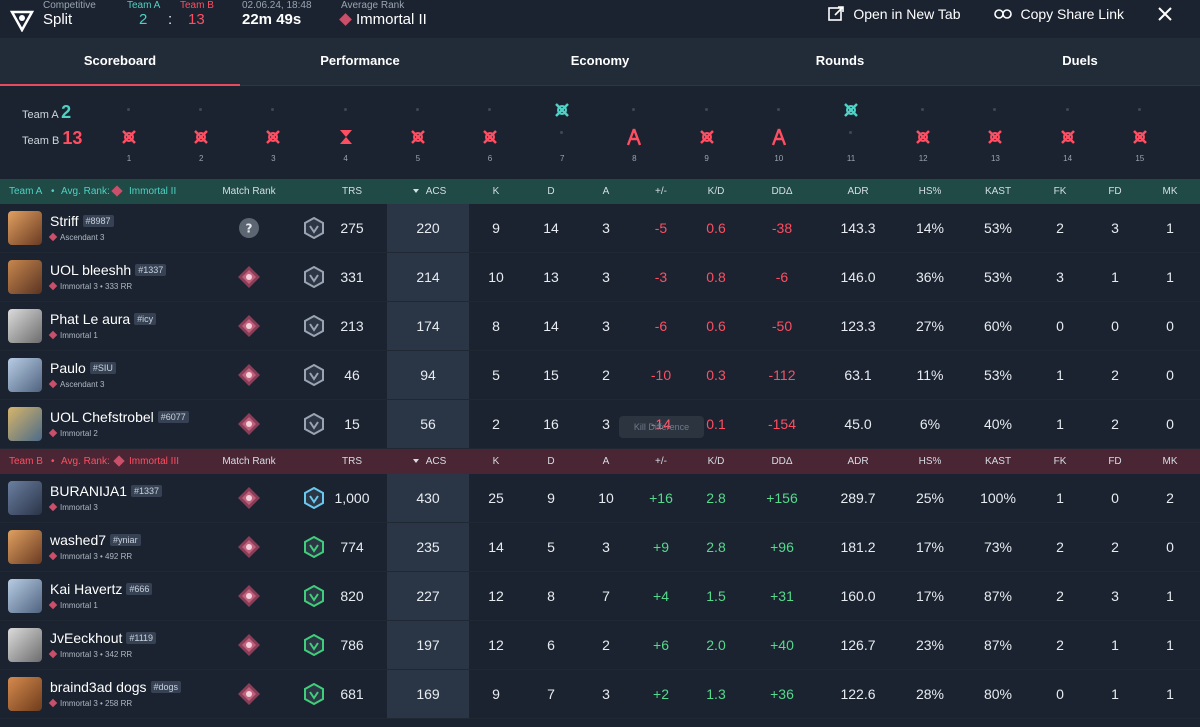 This screenshot has width=1200, height=727. Describe the element at coordinates (600, 60) in the screenshot. I see `tab-economy: Economy` at that location.